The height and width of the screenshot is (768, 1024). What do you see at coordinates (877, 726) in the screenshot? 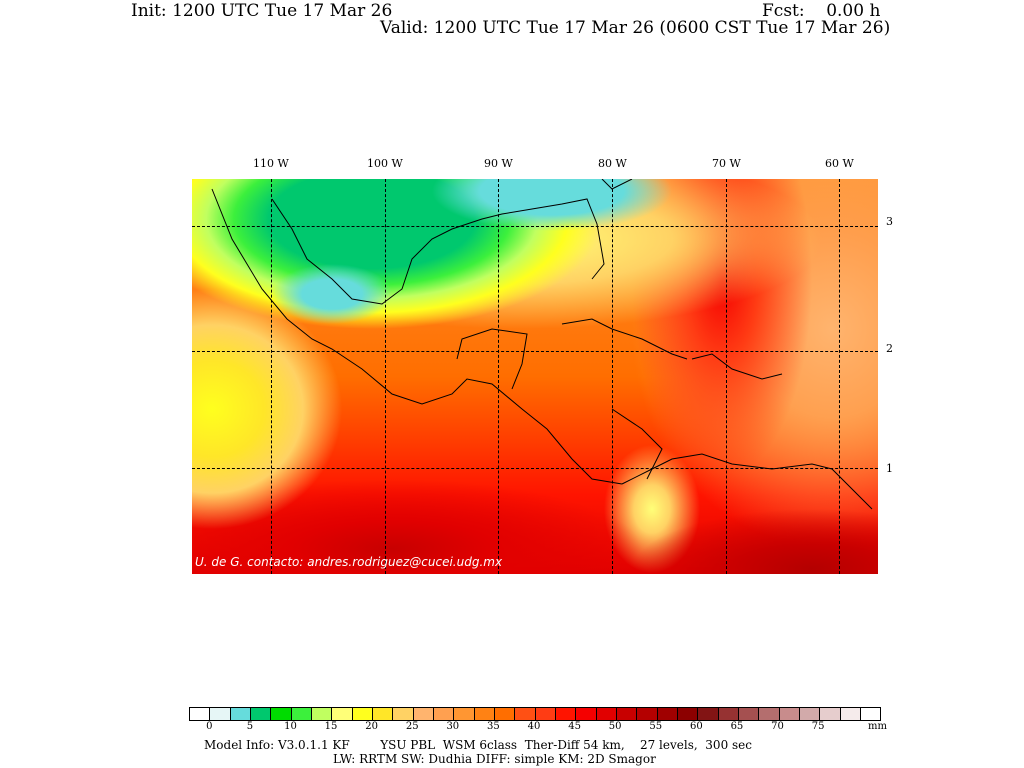
I see `colorbar-unit: mm` at bounding box center [877, 726].